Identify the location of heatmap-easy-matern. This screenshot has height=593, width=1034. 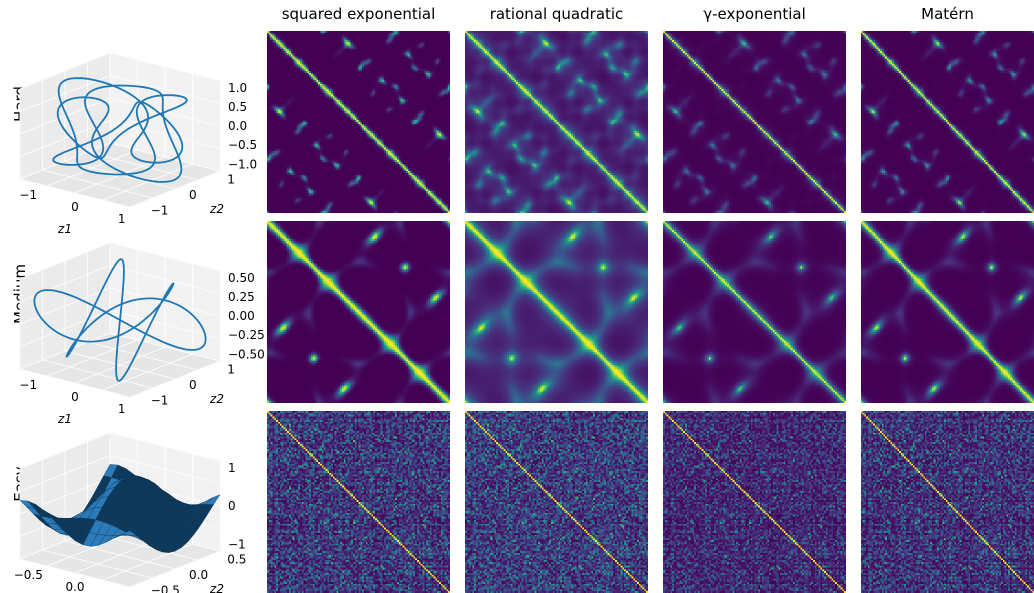
(947, 502).